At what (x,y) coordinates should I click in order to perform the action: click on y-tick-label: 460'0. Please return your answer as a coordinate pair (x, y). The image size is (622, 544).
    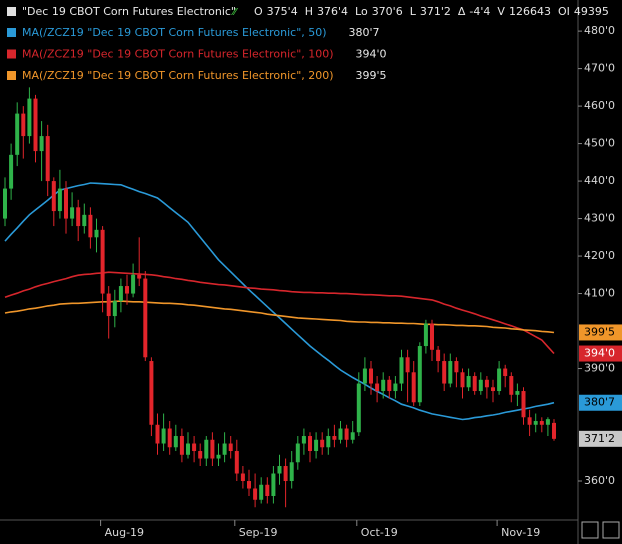
    Looking at the image, I should click on (599, 105).